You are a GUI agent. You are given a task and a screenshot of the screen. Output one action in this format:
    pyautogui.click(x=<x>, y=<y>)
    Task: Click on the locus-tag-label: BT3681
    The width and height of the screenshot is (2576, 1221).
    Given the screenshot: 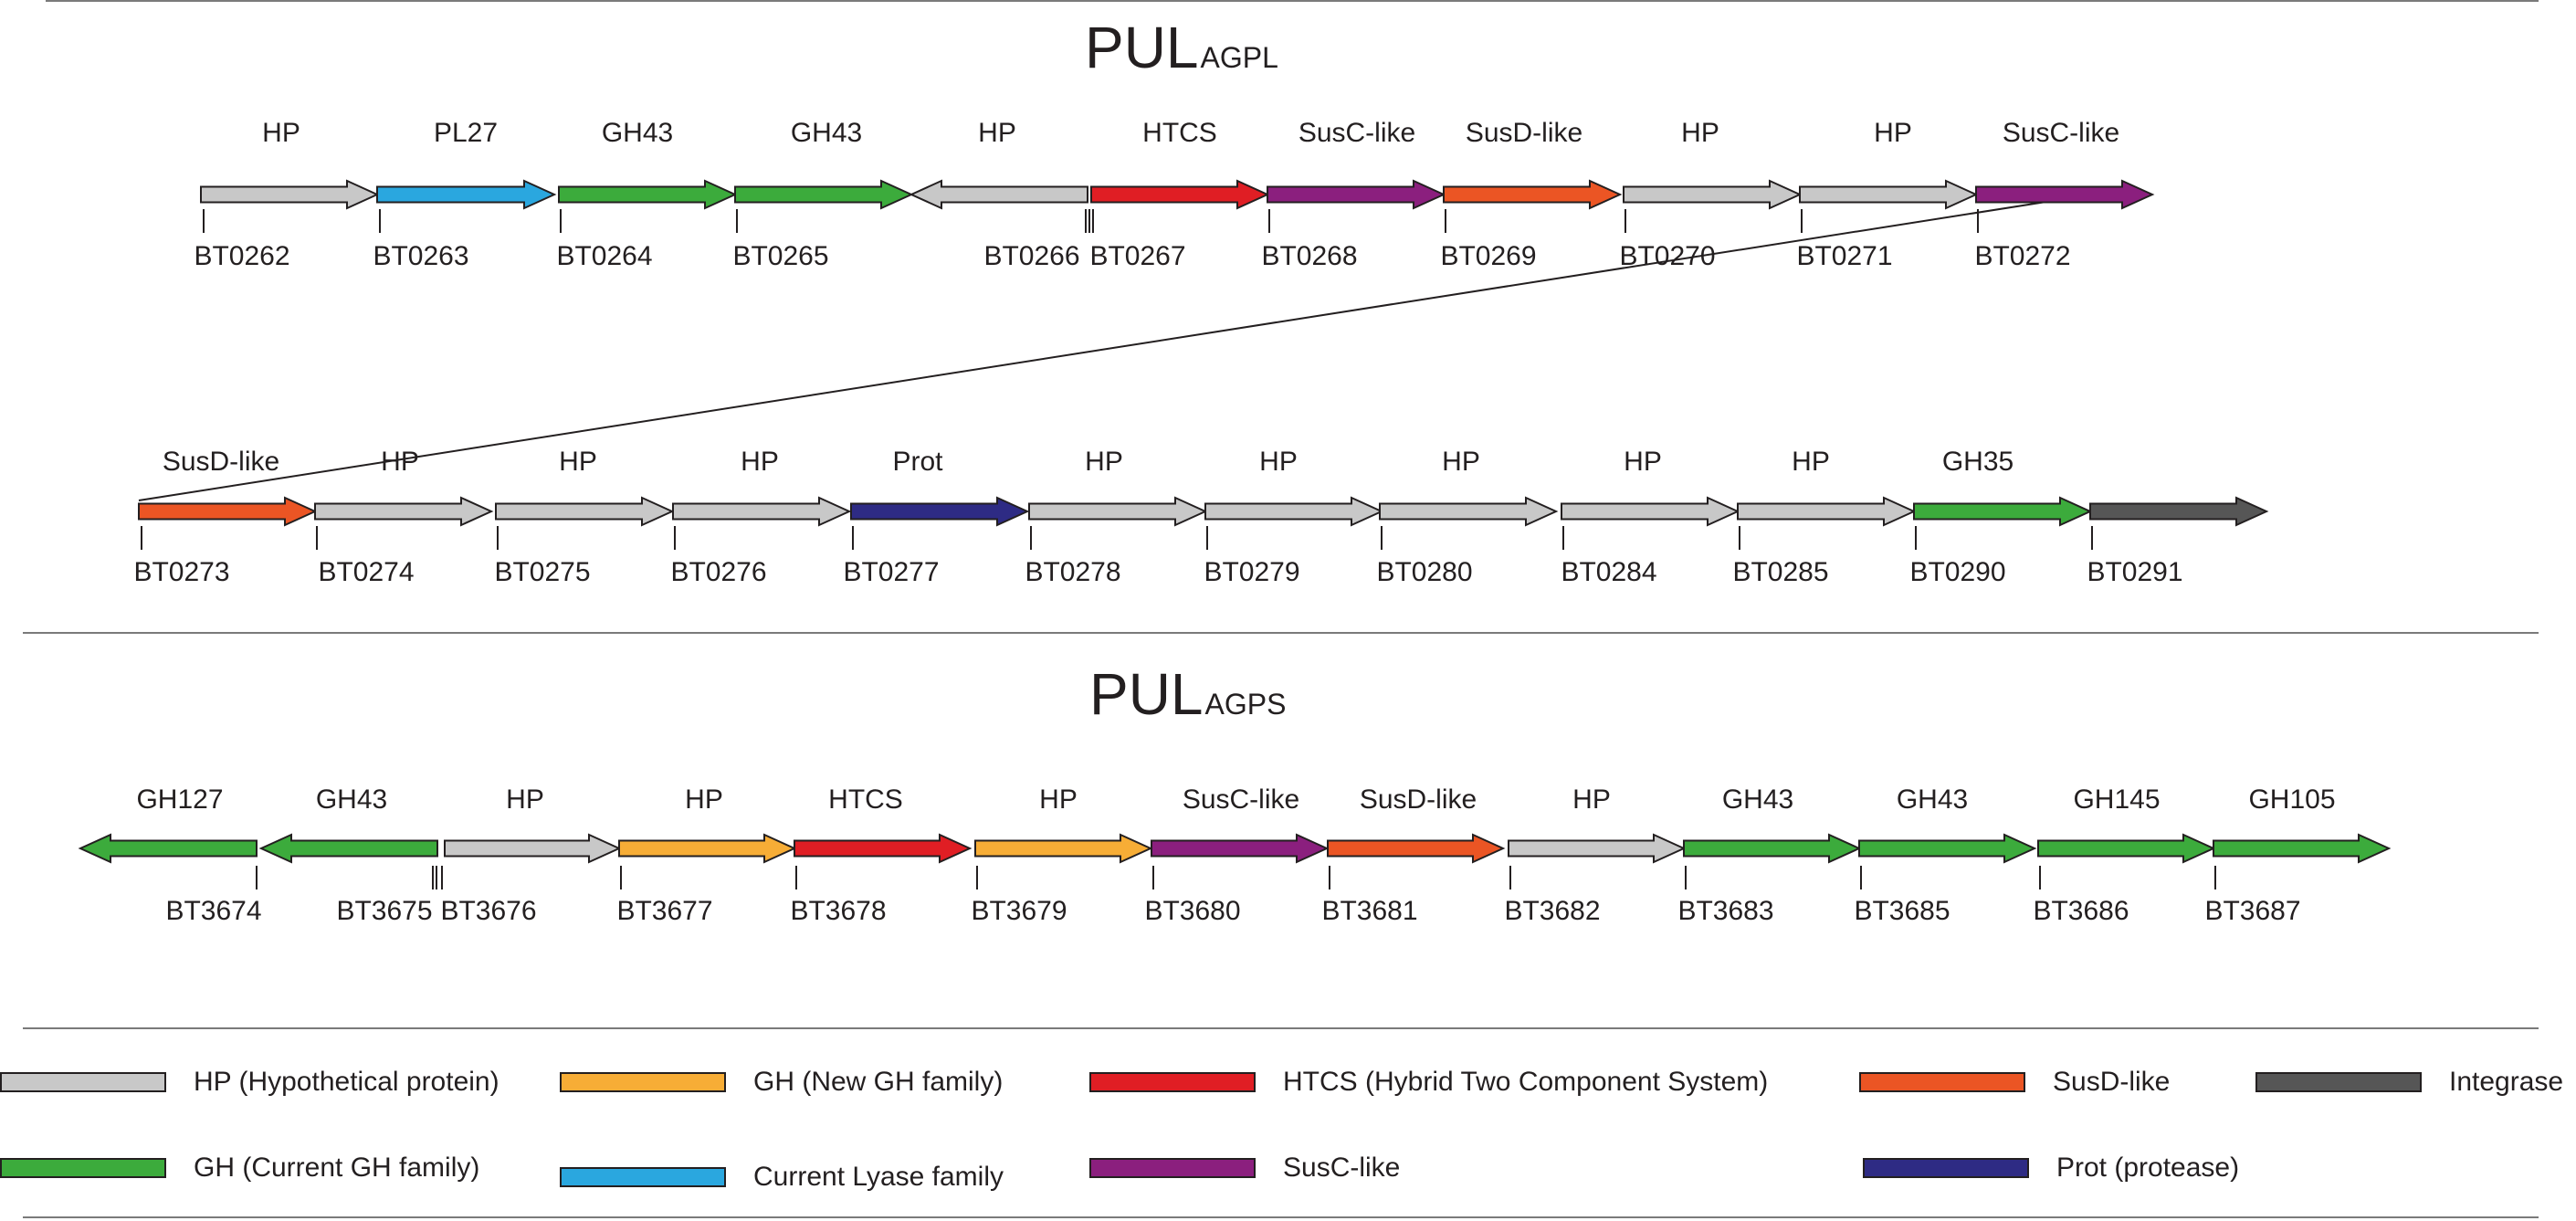 What is the action you would take?
    pyautogui.click(x=1369, y=911)
    